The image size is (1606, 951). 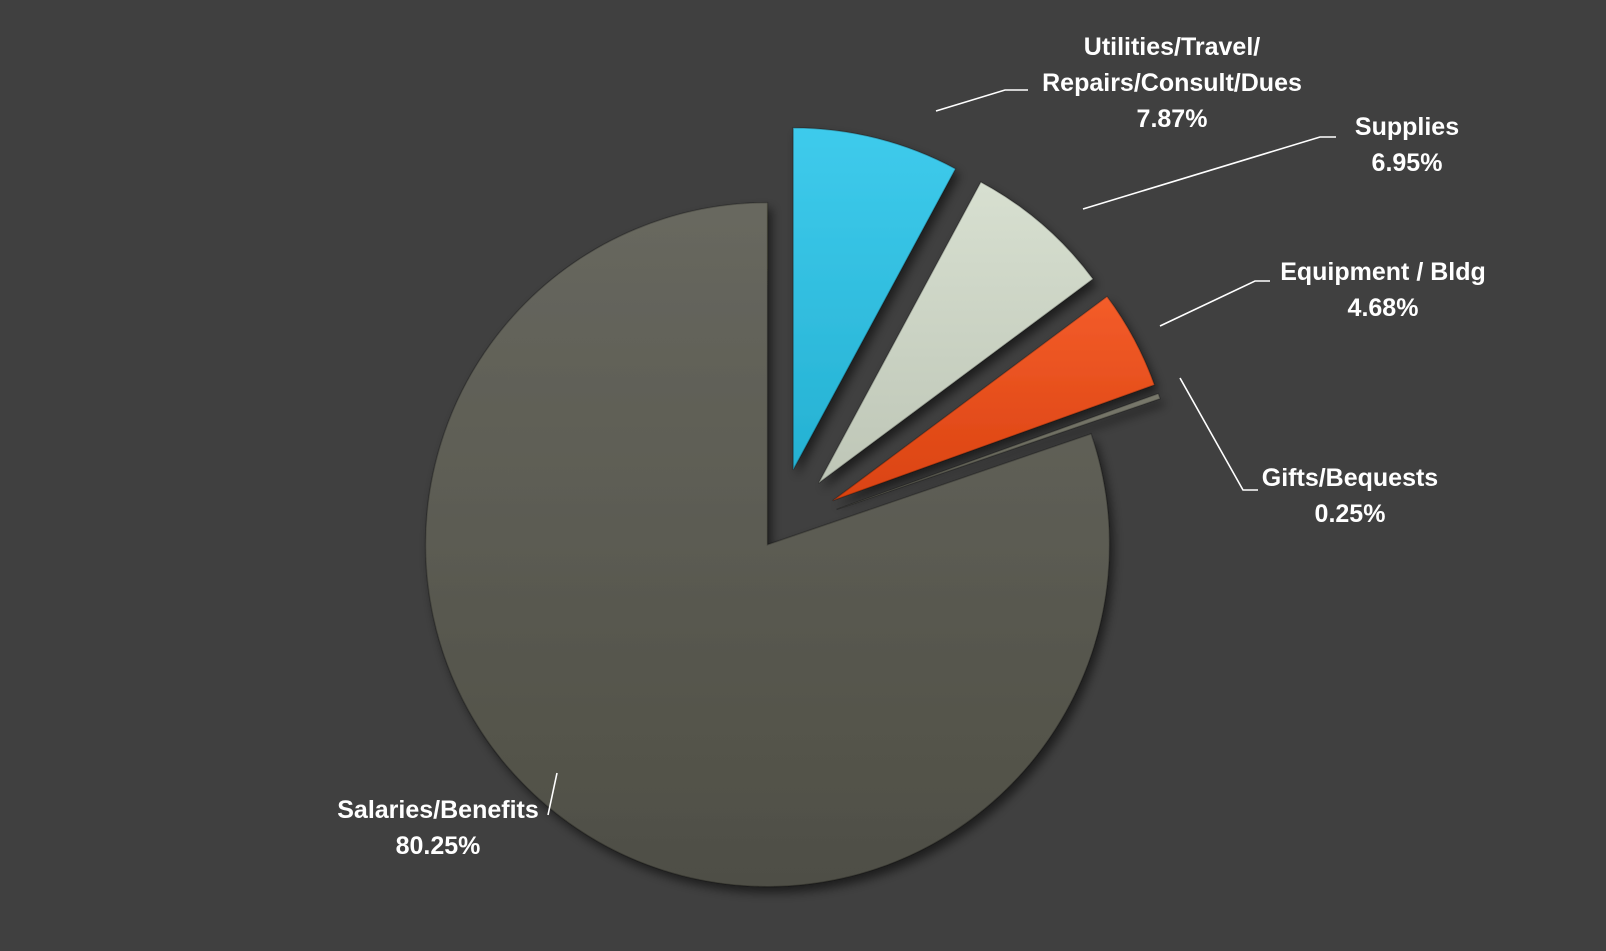 What do you see at coordinates (1383, 290) in the screenshot?
I see `slice-label: Equipment / Bldg 4.68%` at bounding box center [1383, 290].